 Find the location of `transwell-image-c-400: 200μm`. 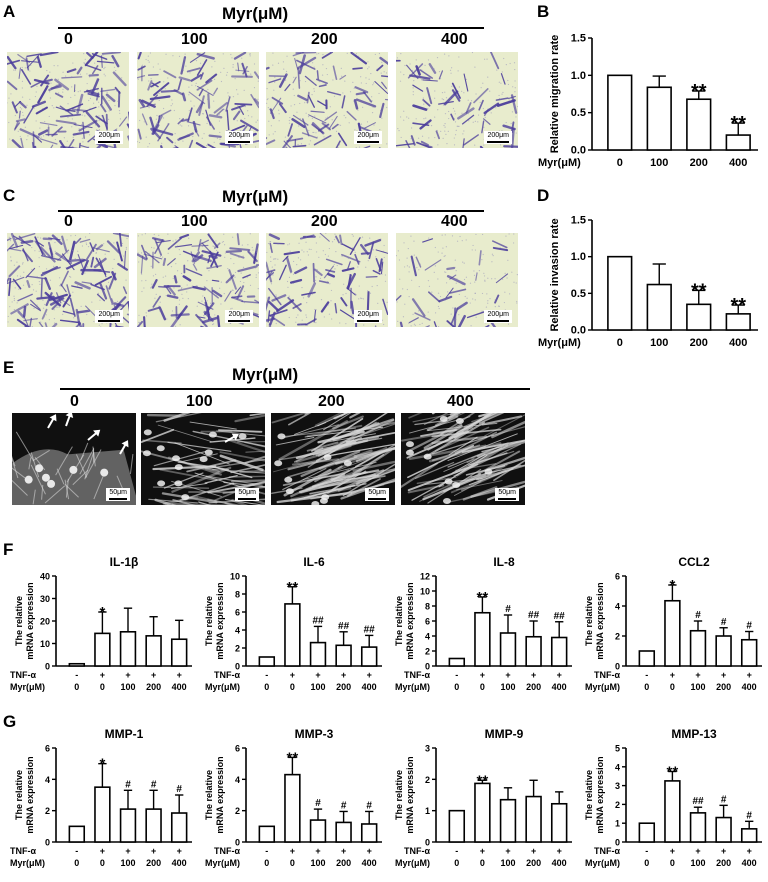

transwell-image-c-400: 200μm is located at coordinates (457, 280).